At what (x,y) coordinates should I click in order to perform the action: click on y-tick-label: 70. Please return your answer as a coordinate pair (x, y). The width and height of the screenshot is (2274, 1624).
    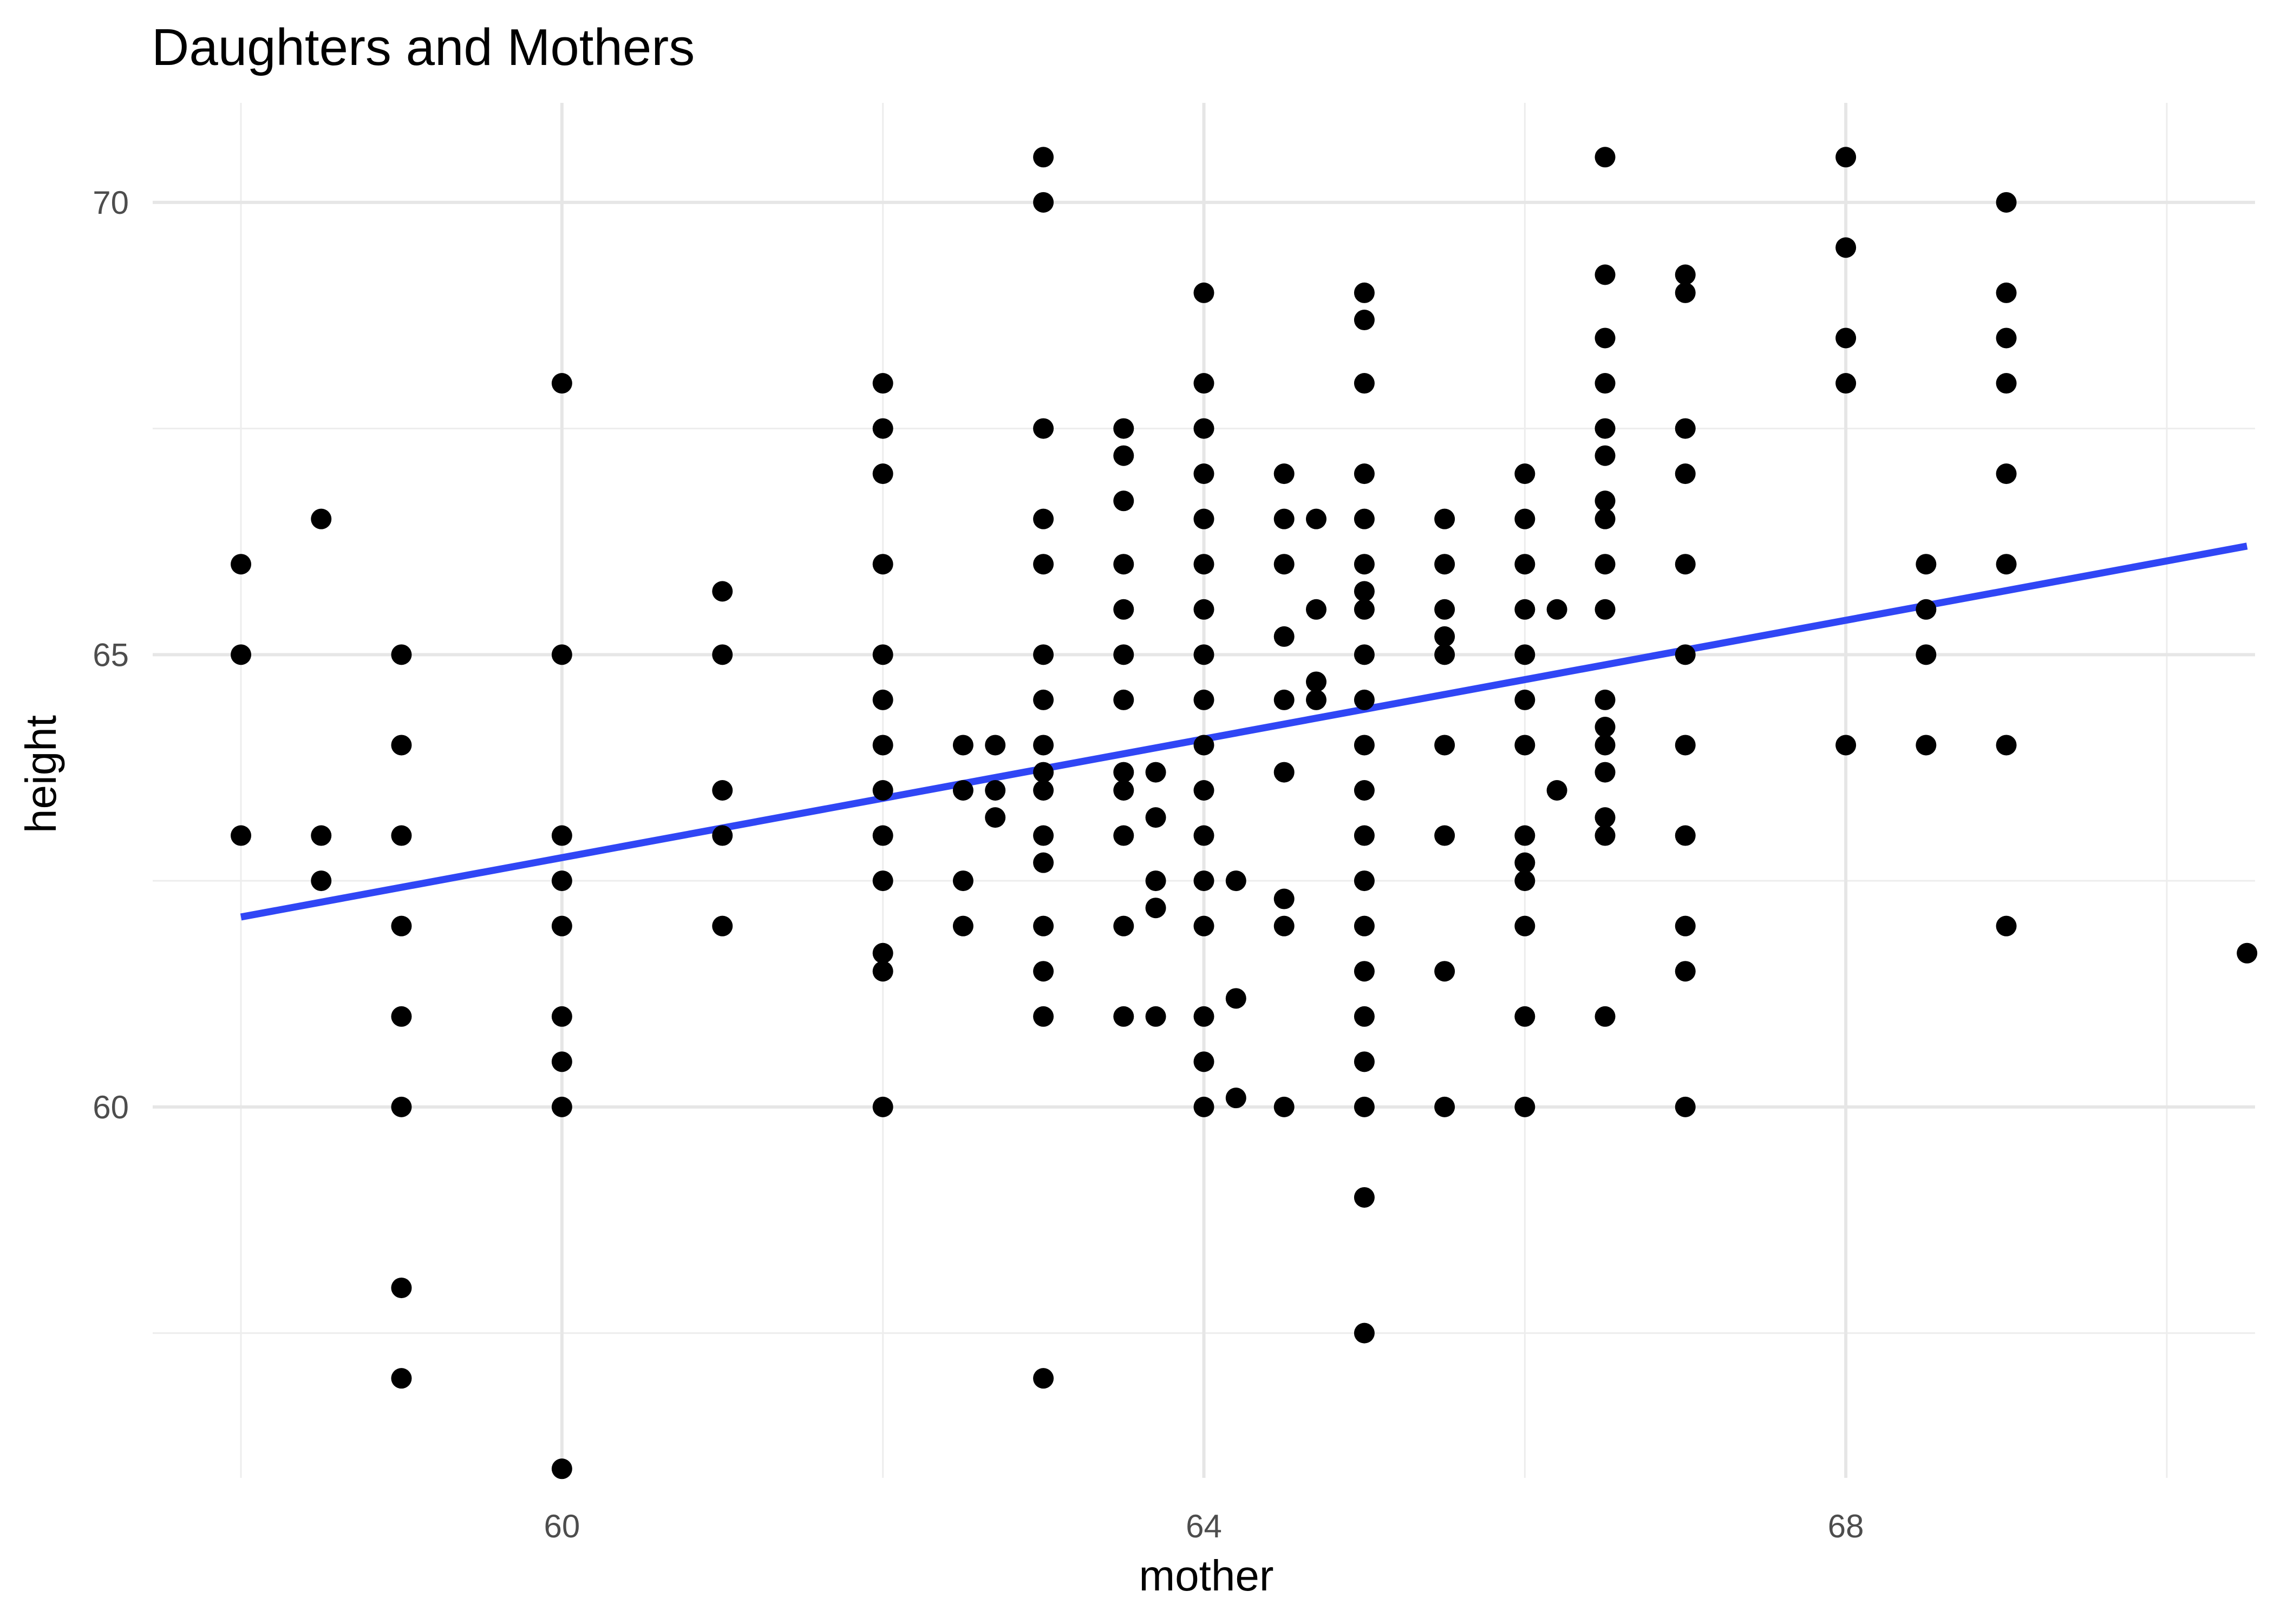
    Looking at the image, I should click on (111, 203).